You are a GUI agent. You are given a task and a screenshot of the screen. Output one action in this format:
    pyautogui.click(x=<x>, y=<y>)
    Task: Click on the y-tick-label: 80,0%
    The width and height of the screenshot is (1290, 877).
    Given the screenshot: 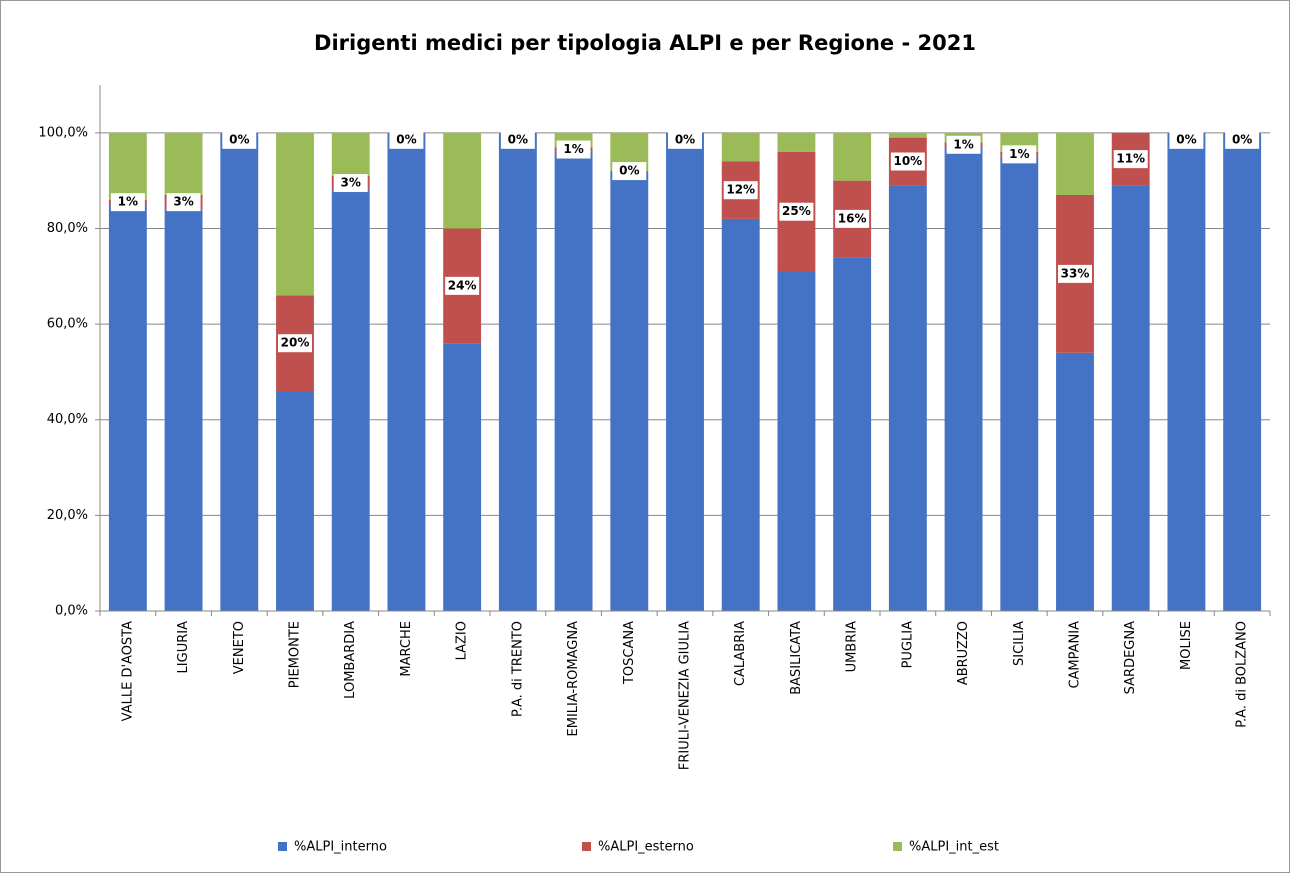 What is the action you would take?
    pyautogui.click(x=67, y=228)
    